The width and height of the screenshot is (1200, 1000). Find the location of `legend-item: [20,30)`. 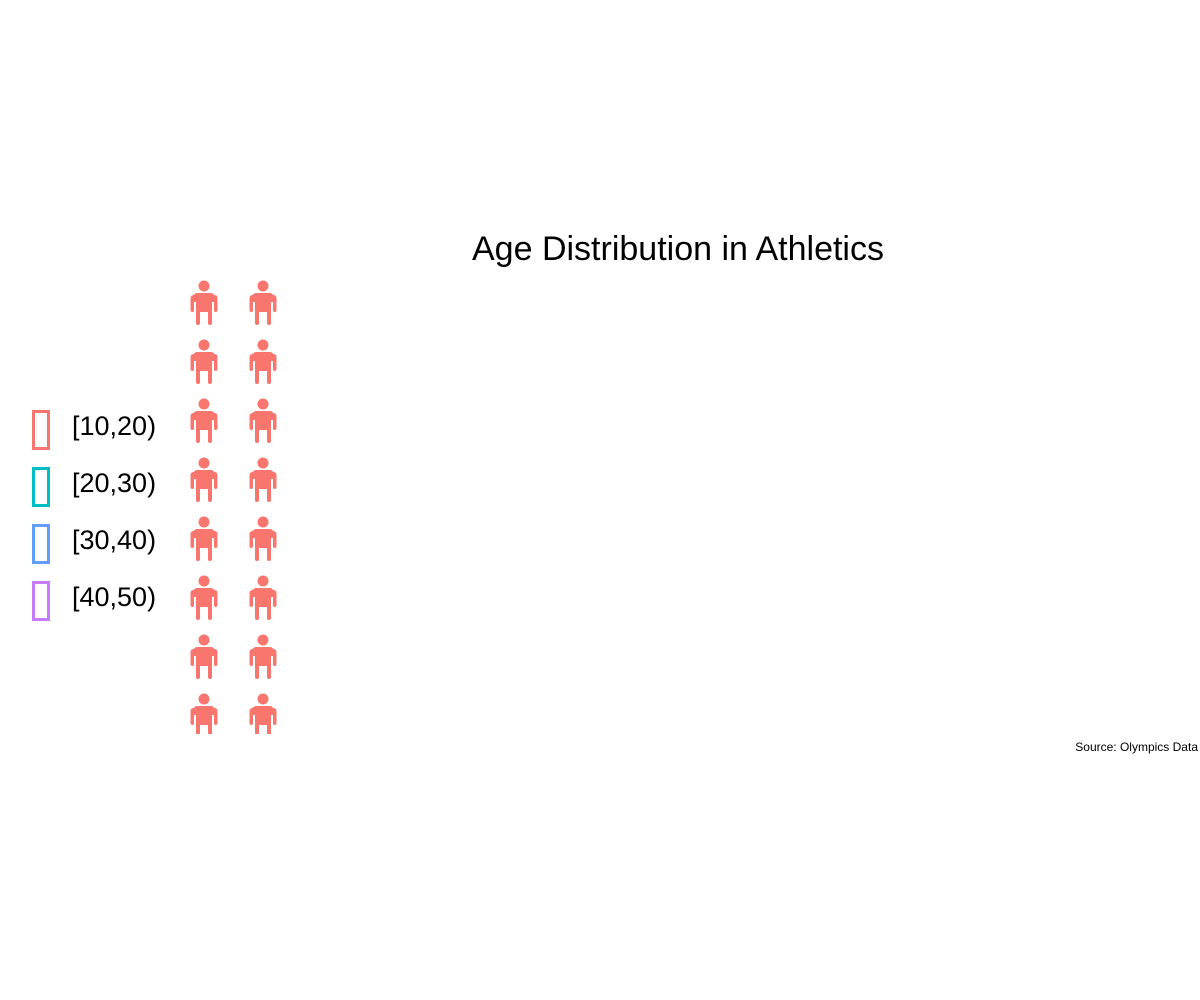

legend-item: [20,30) is located at coordinates (115, 493).